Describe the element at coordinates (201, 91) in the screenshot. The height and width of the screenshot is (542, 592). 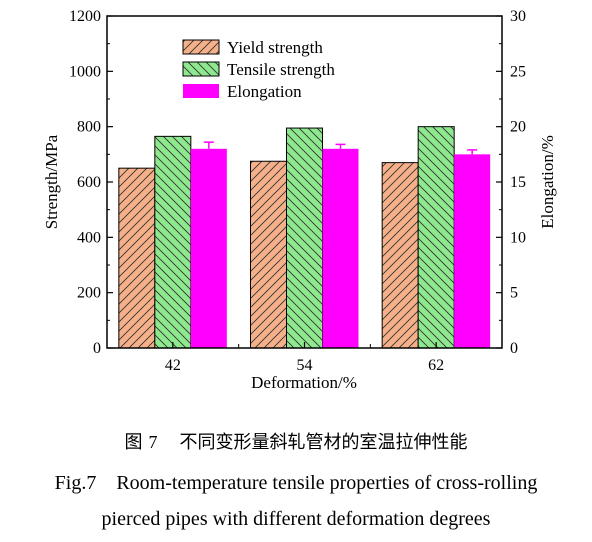
I see `legend-swatch-elongation` at that location.